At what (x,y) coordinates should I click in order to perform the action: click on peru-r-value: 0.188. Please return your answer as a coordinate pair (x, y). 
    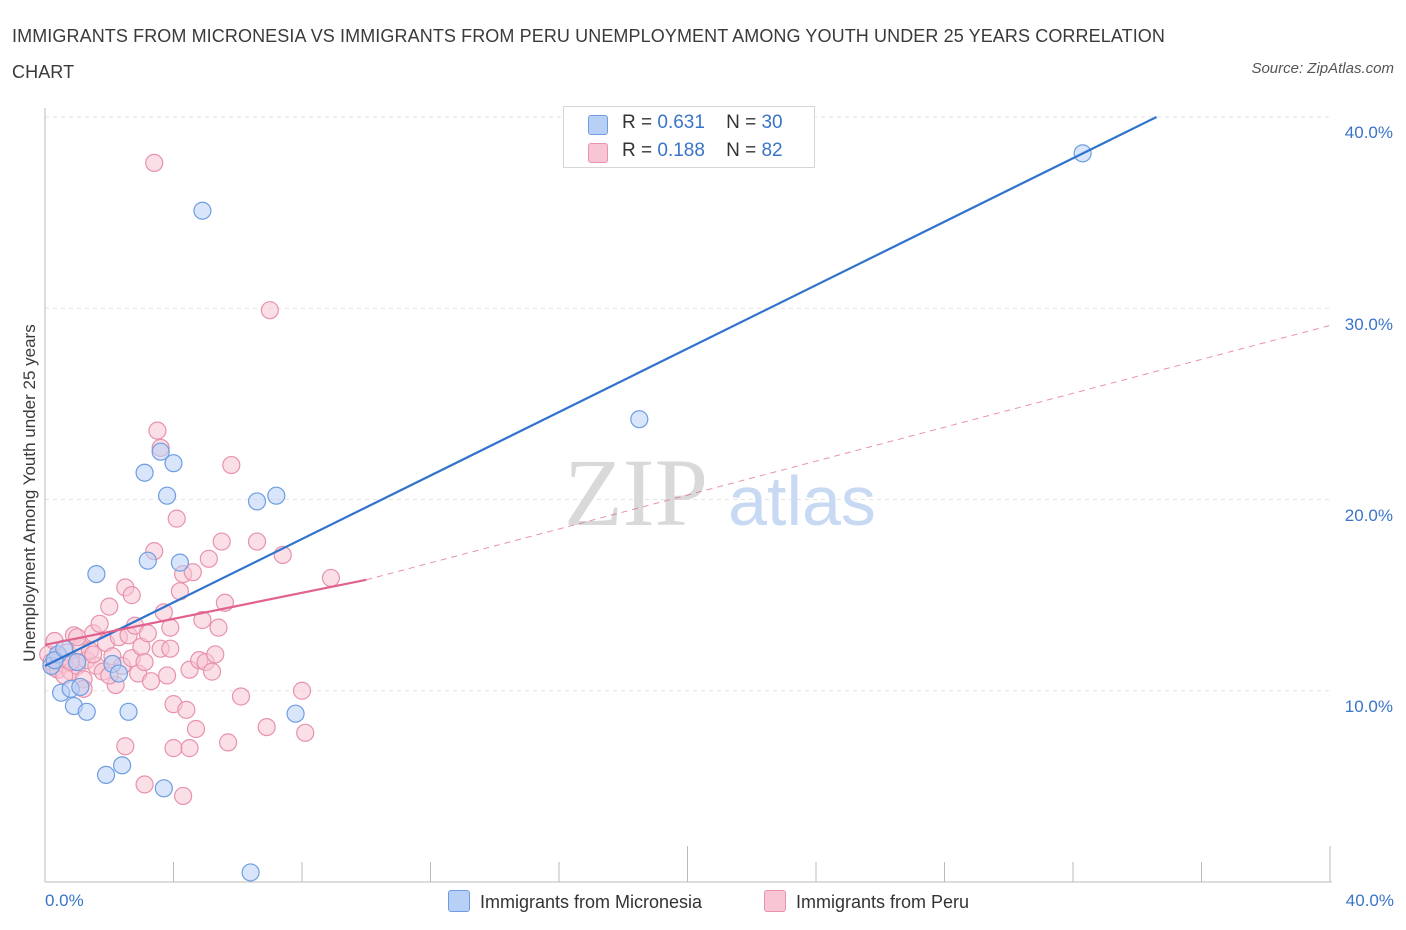
    Looking at the image, I should click on (681, 150).